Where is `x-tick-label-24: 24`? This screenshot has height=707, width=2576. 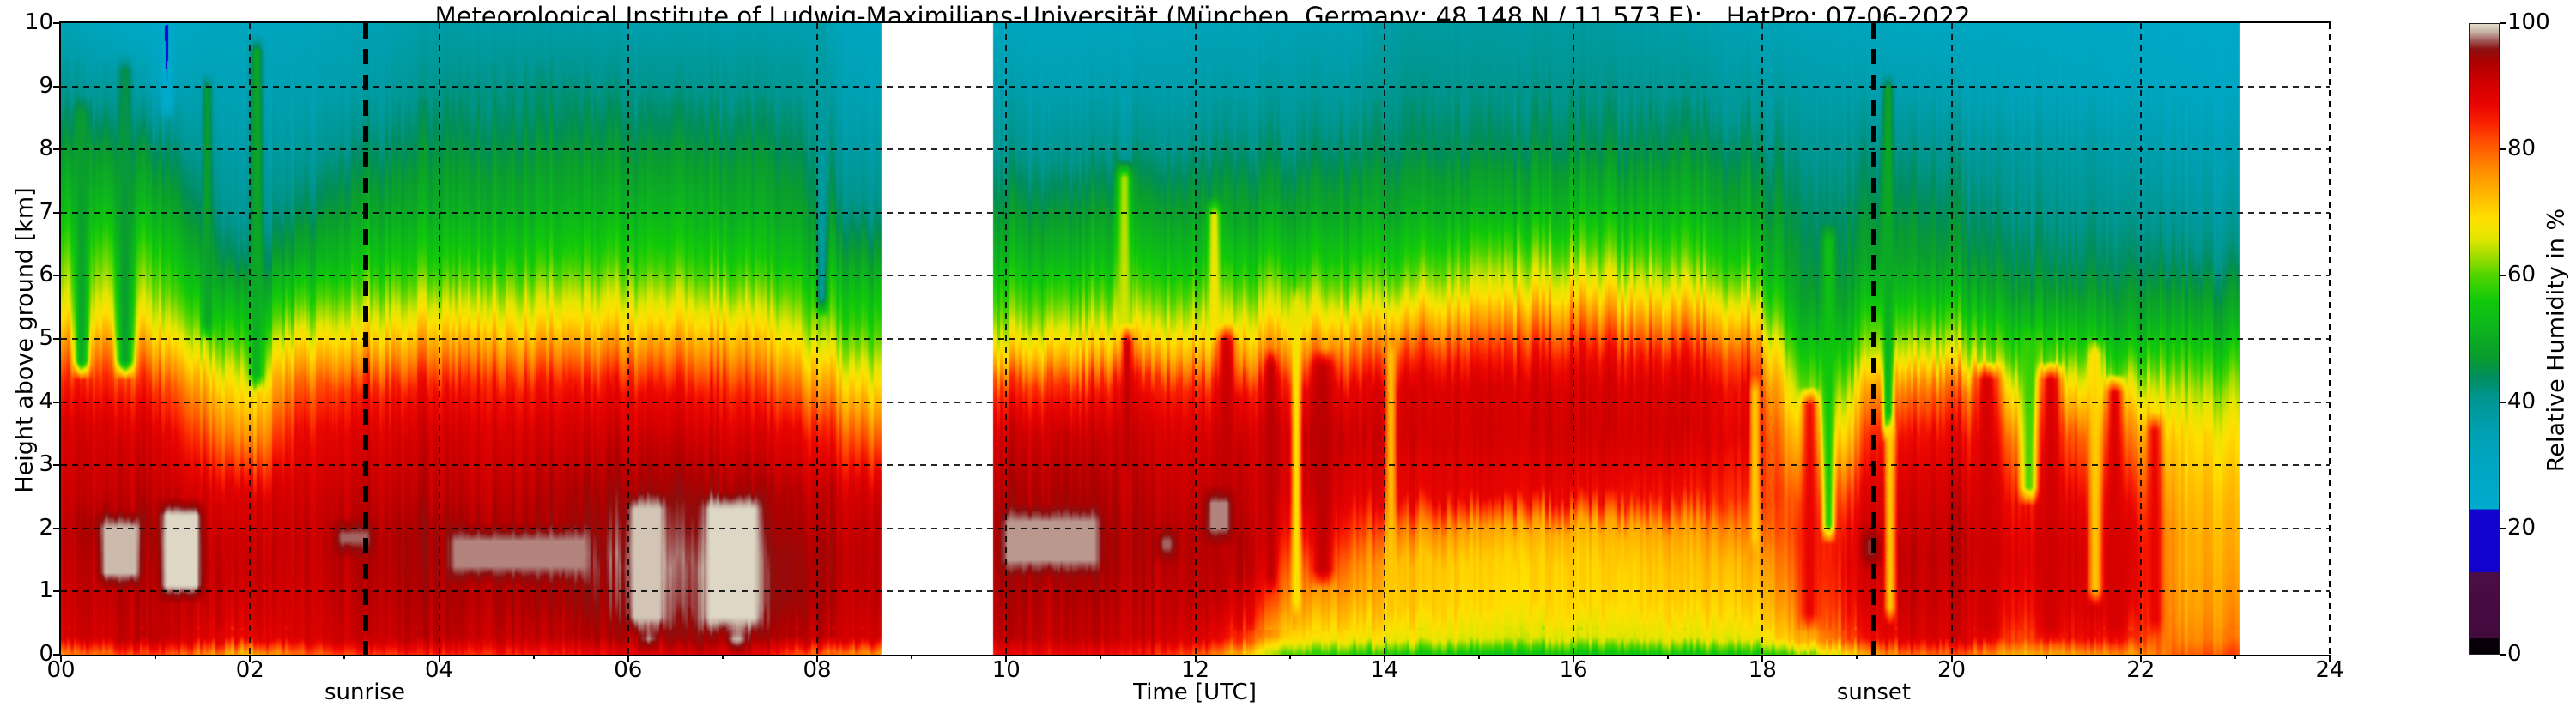 x-tick-label-24: 24 is located at coordinates (2329, 670).